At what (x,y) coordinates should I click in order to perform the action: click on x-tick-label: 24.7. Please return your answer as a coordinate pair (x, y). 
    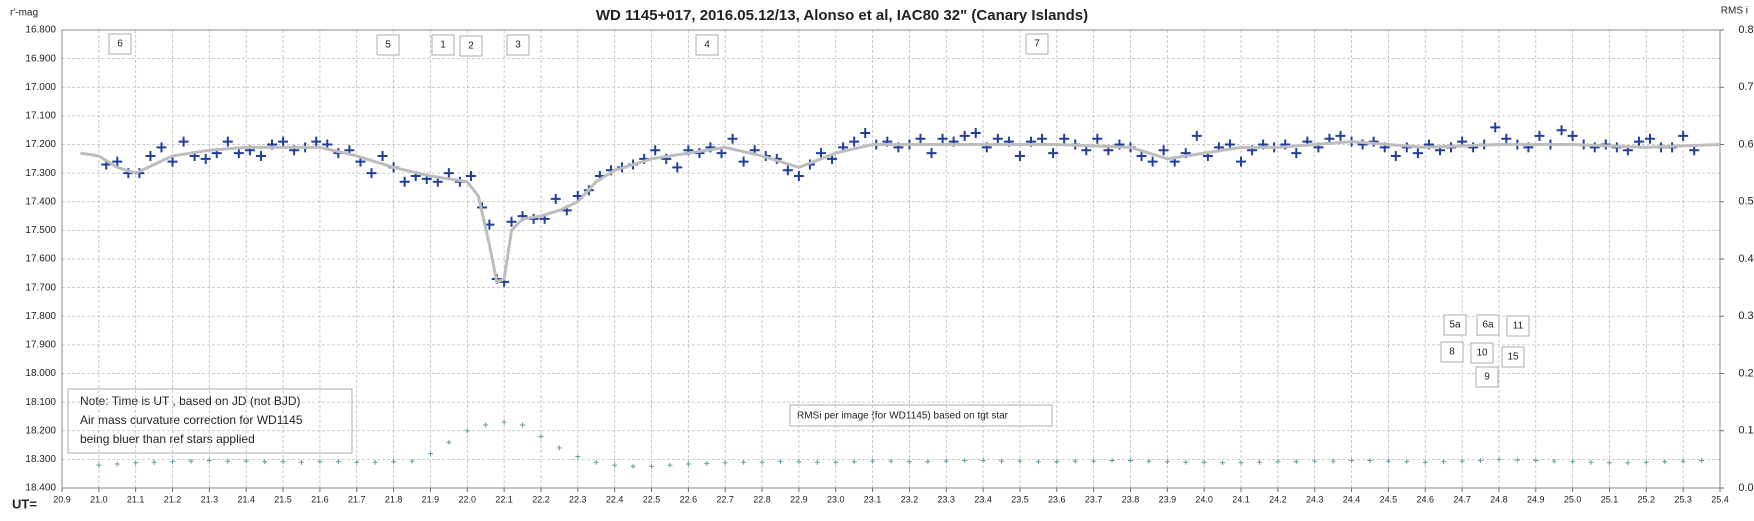
    Looking at the image, I should click on (1462, 499).